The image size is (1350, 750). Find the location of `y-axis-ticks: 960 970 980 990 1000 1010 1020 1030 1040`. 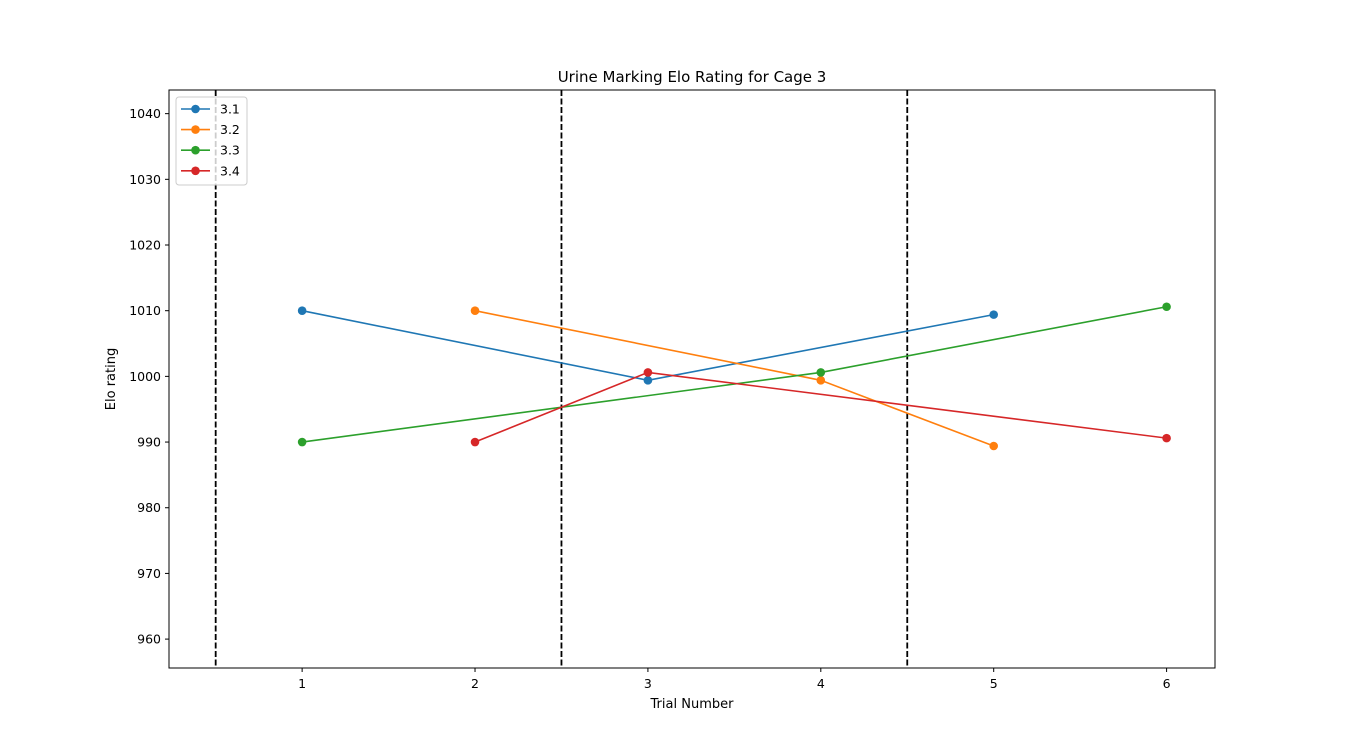

y-axis-ticks: 960 970 980 990 1000 1010 1020 1030 1040 is located at coordinates (149, 376).